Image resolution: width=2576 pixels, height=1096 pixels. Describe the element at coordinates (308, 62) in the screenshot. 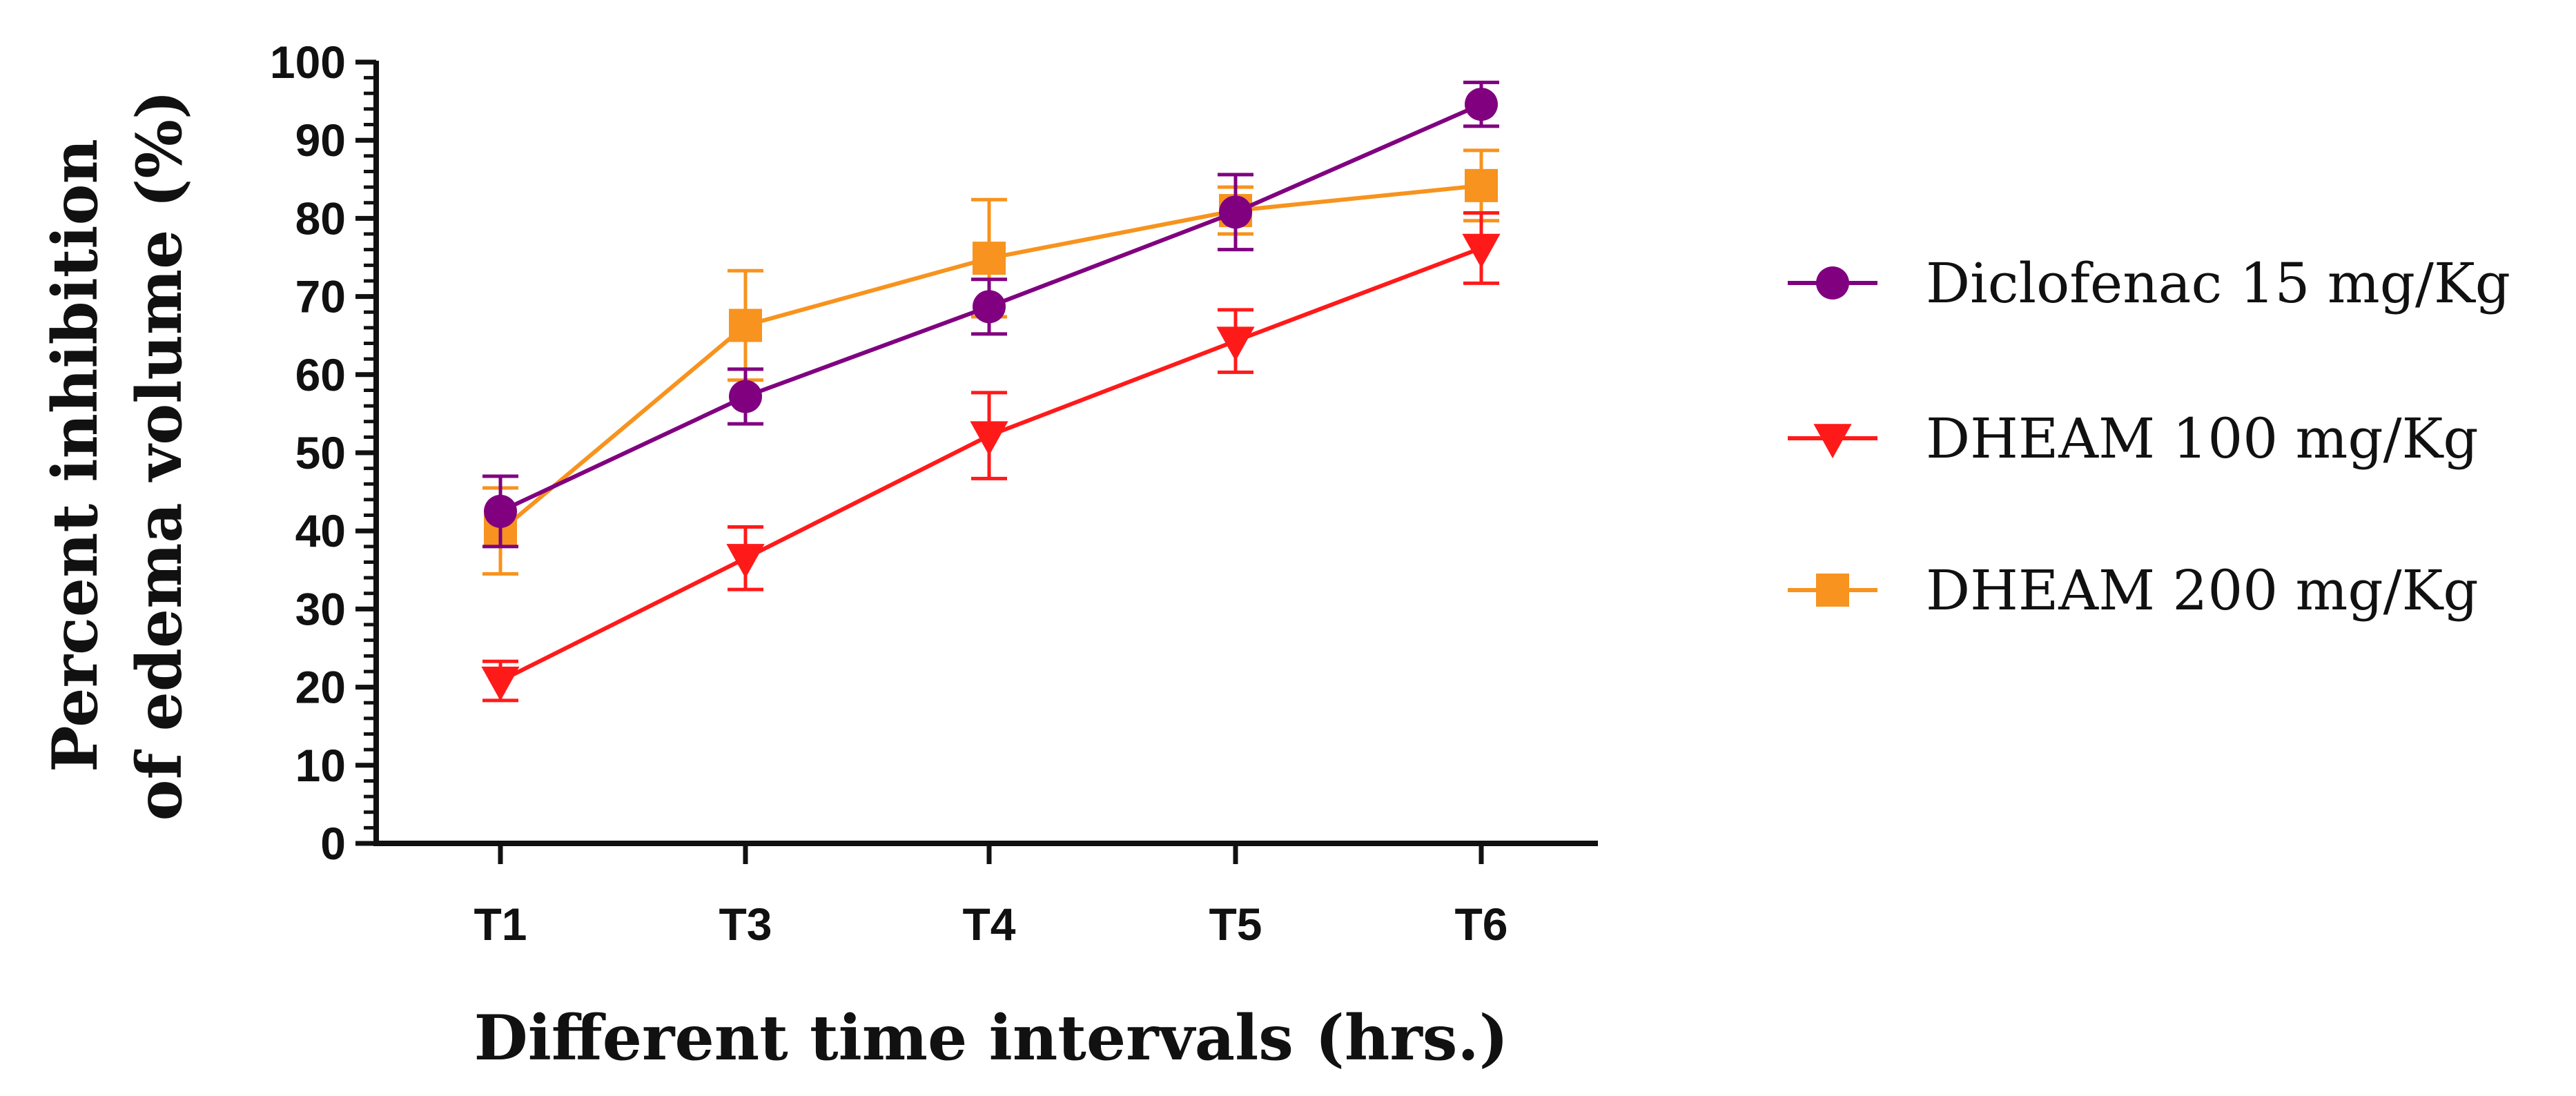

I see `y-tick-label: 100` at that location.